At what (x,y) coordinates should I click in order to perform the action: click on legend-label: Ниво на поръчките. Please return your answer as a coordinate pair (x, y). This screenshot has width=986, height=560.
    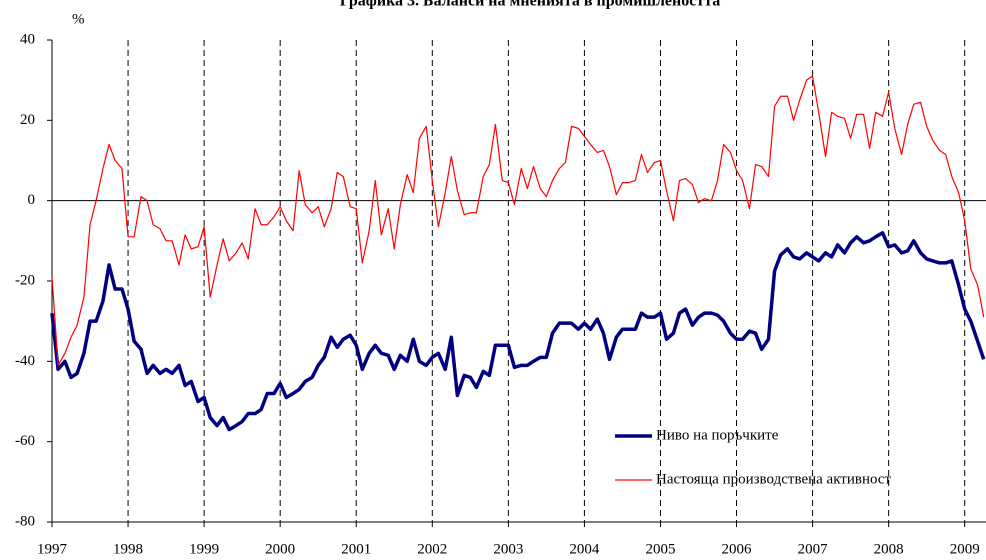
    Looking at the image, I should click on (717, 435).